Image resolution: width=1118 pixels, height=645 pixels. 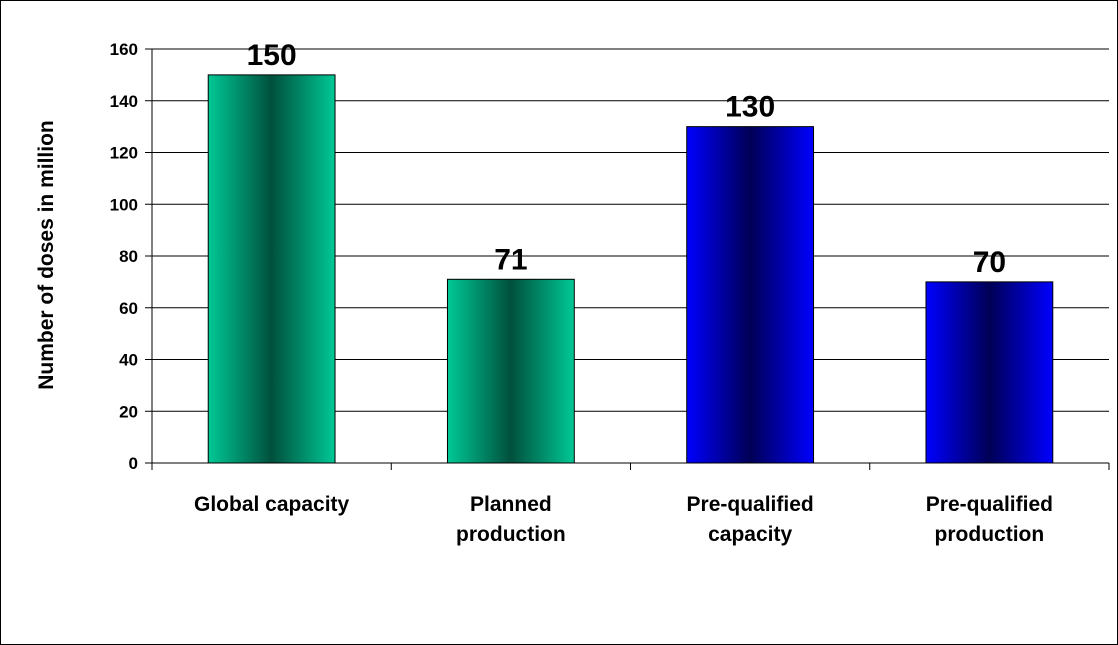 I want to click on data-label: 71, so click(x=510, y=259).